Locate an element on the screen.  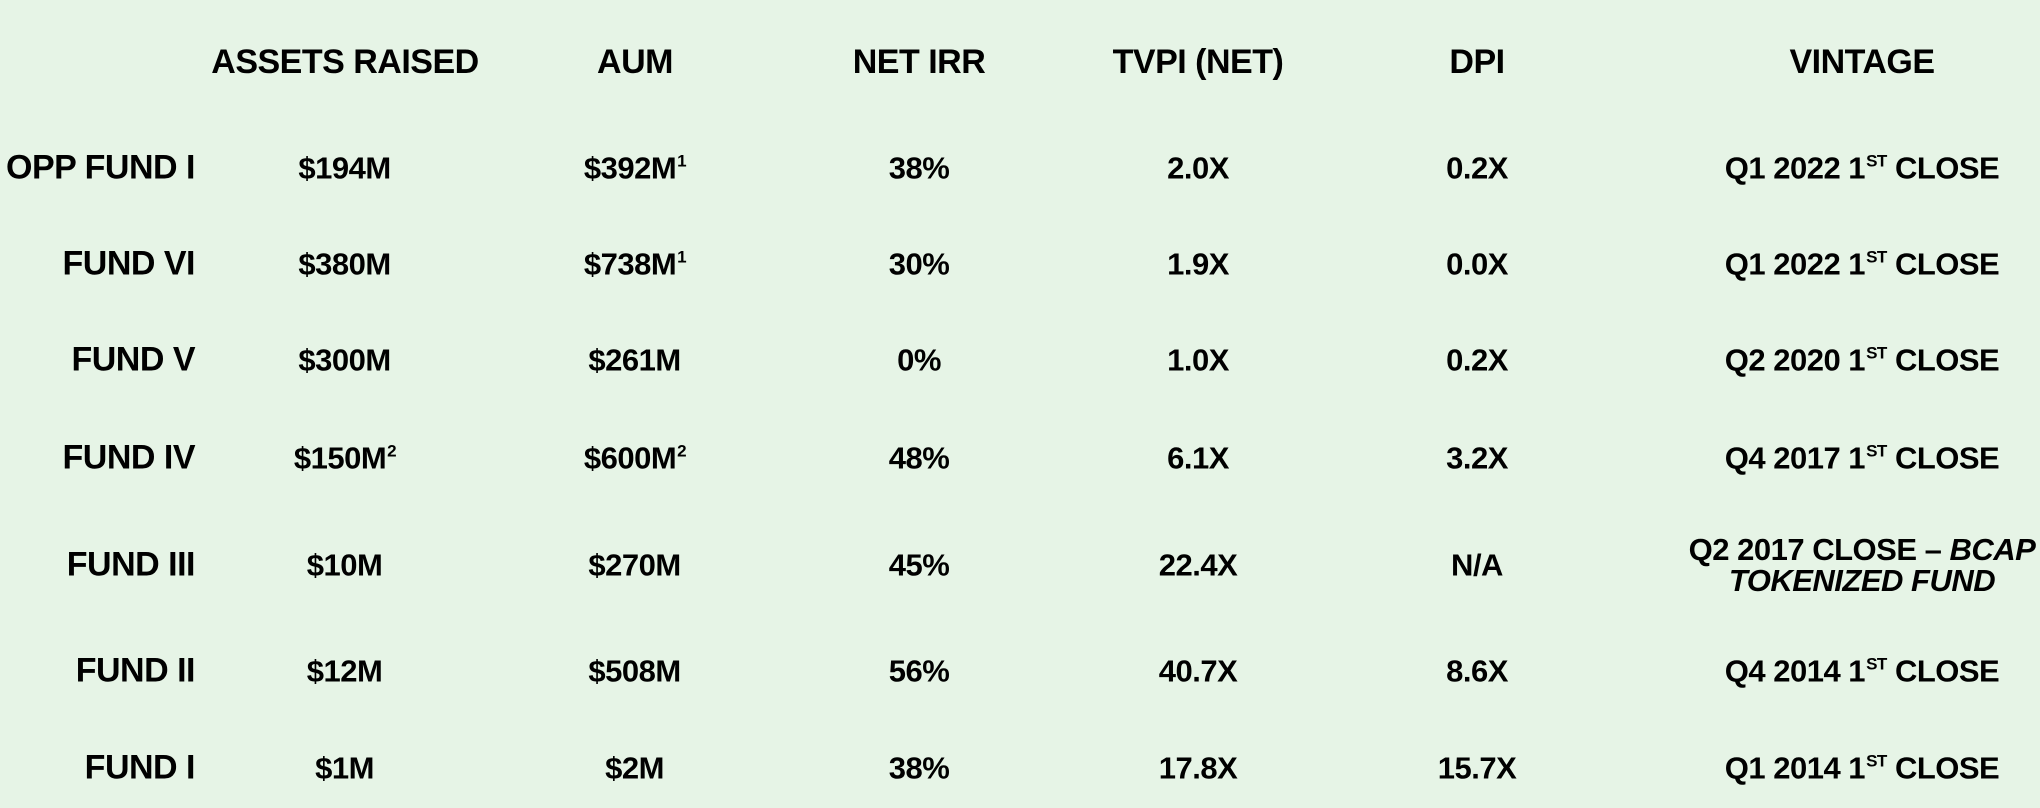
tvpi: 1.0X is located at coordinates (1198, 360).